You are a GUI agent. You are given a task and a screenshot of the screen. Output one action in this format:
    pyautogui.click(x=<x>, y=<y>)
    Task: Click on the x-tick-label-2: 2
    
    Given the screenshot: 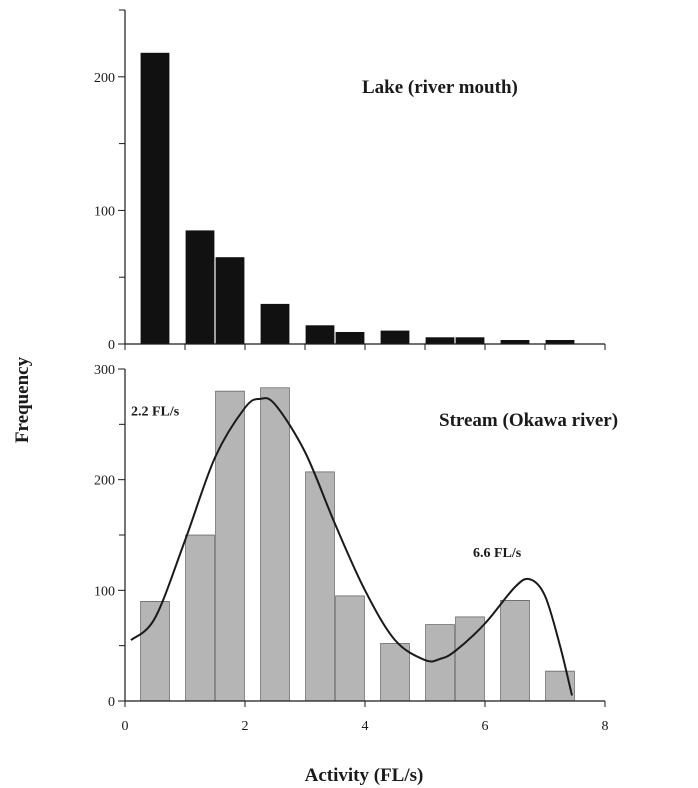 What is the action you would take?
    pyautogui.click(x=245, y=726)
    